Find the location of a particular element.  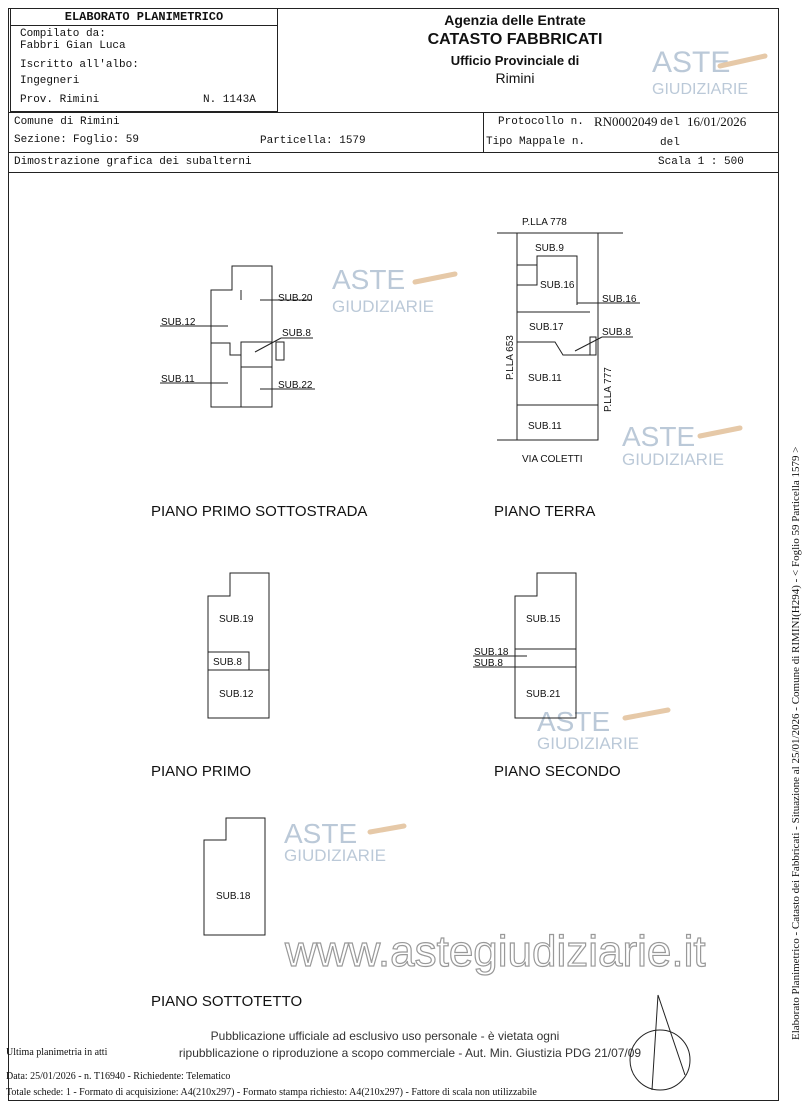

plan-sottostrada-outline is located at coordinates (237, 336).